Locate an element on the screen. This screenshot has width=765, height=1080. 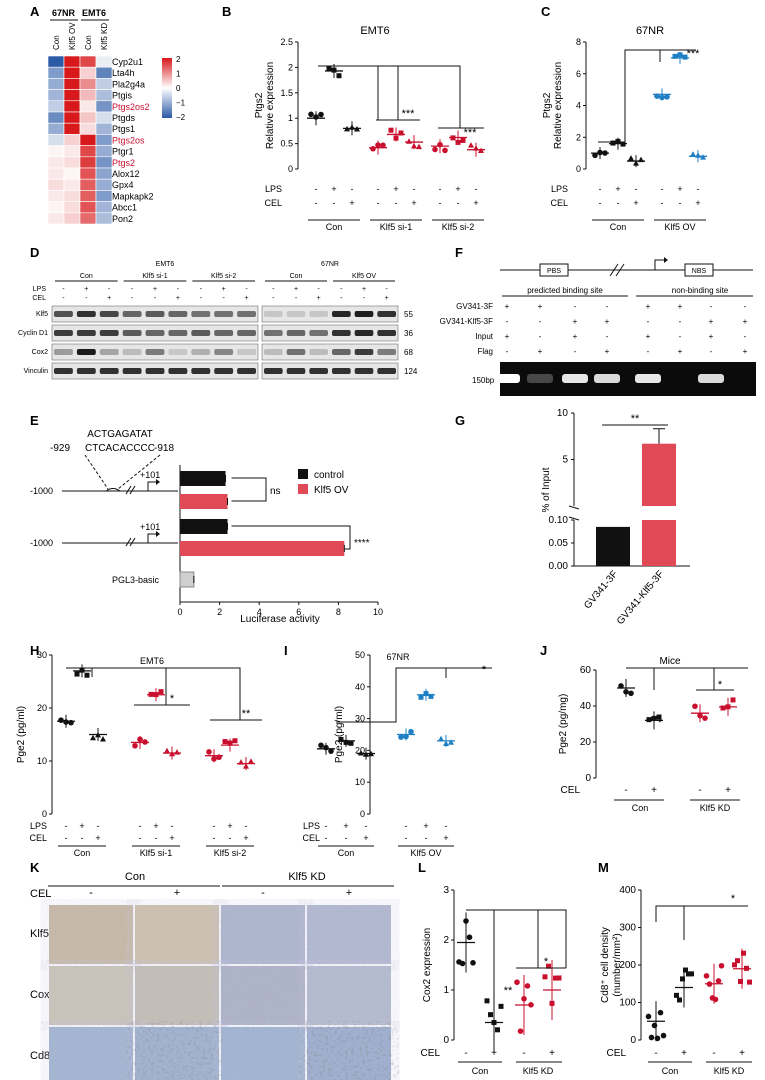
chart-i-sig: * is located at coordinates (484, 670).